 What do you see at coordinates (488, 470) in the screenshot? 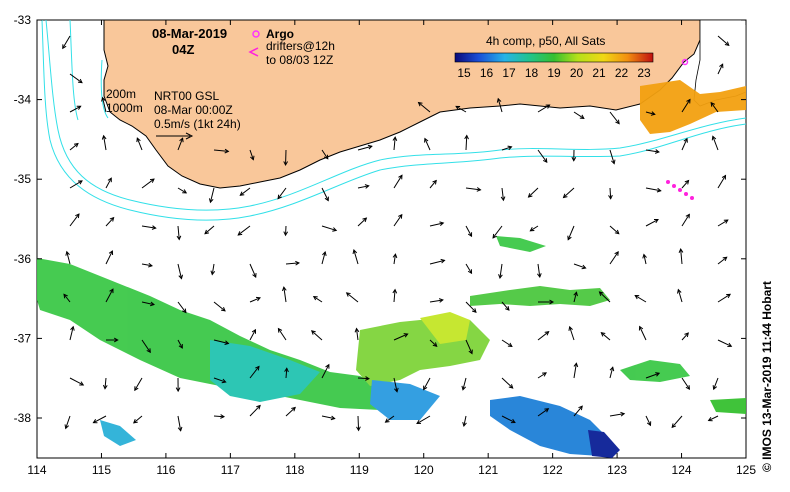
I see `x-tick-label: 121` at bounding box center [488, 470].